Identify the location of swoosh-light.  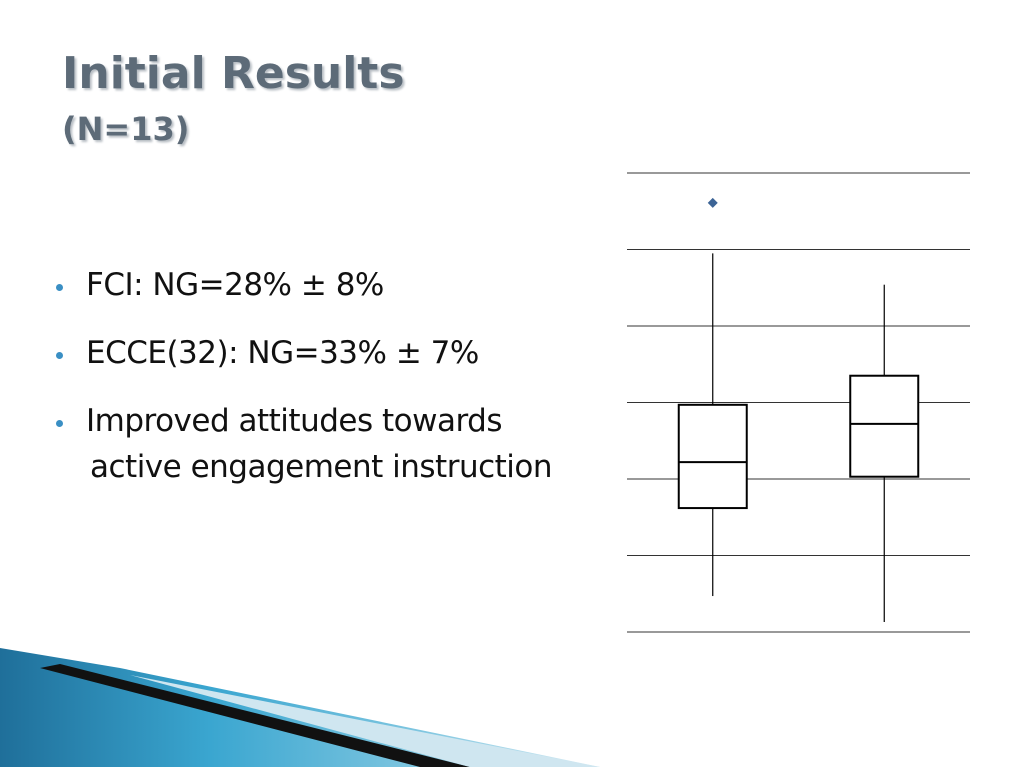
(365, 721).